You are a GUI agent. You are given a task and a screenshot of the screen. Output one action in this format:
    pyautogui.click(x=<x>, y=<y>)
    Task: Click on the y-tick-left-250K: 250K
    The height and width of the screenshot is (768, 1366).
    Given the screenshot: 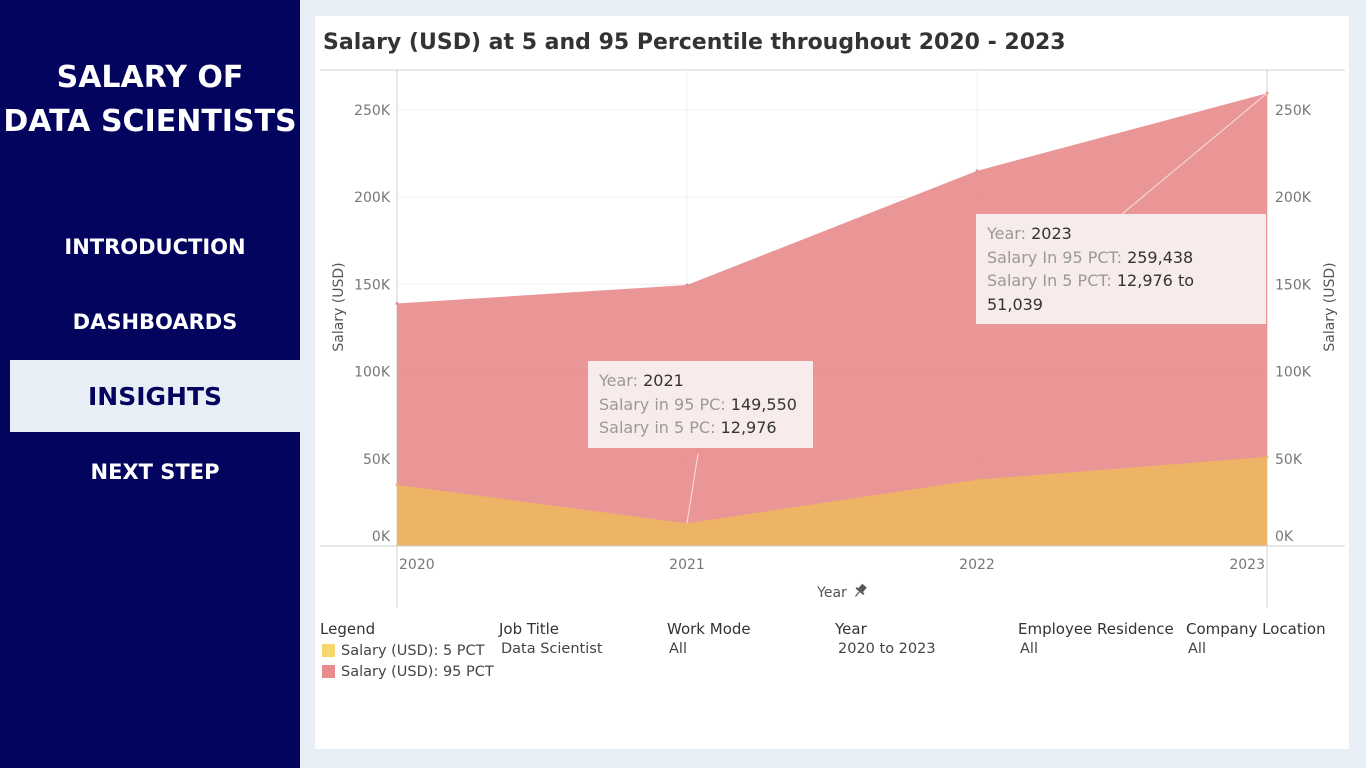 What is the action you would take?
    pyautogui.click(x=372, y=111)
    